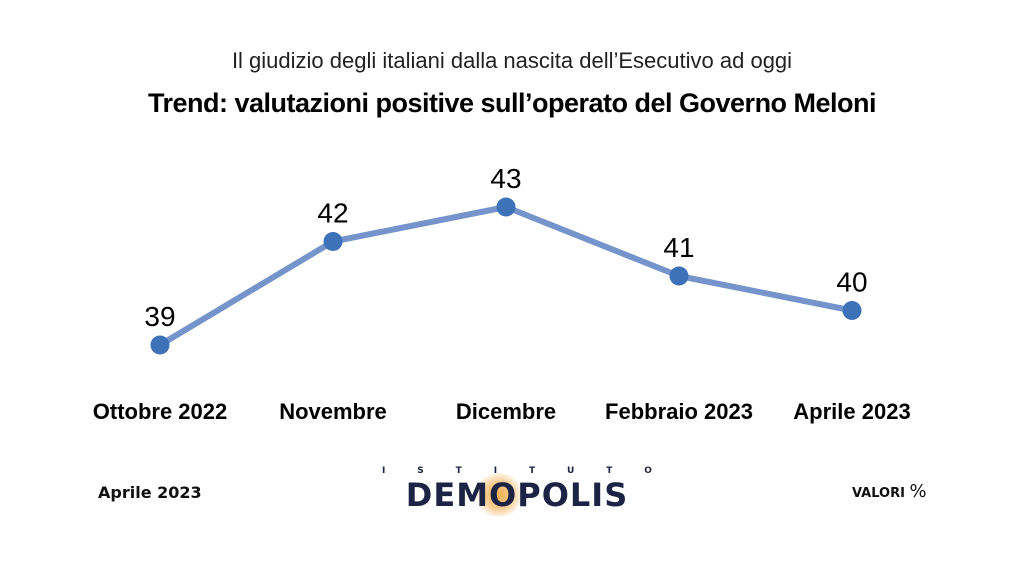 The height and width of the screenshot is (576, 1024). I want to click on category-label: Novembre, so click(333, 411).